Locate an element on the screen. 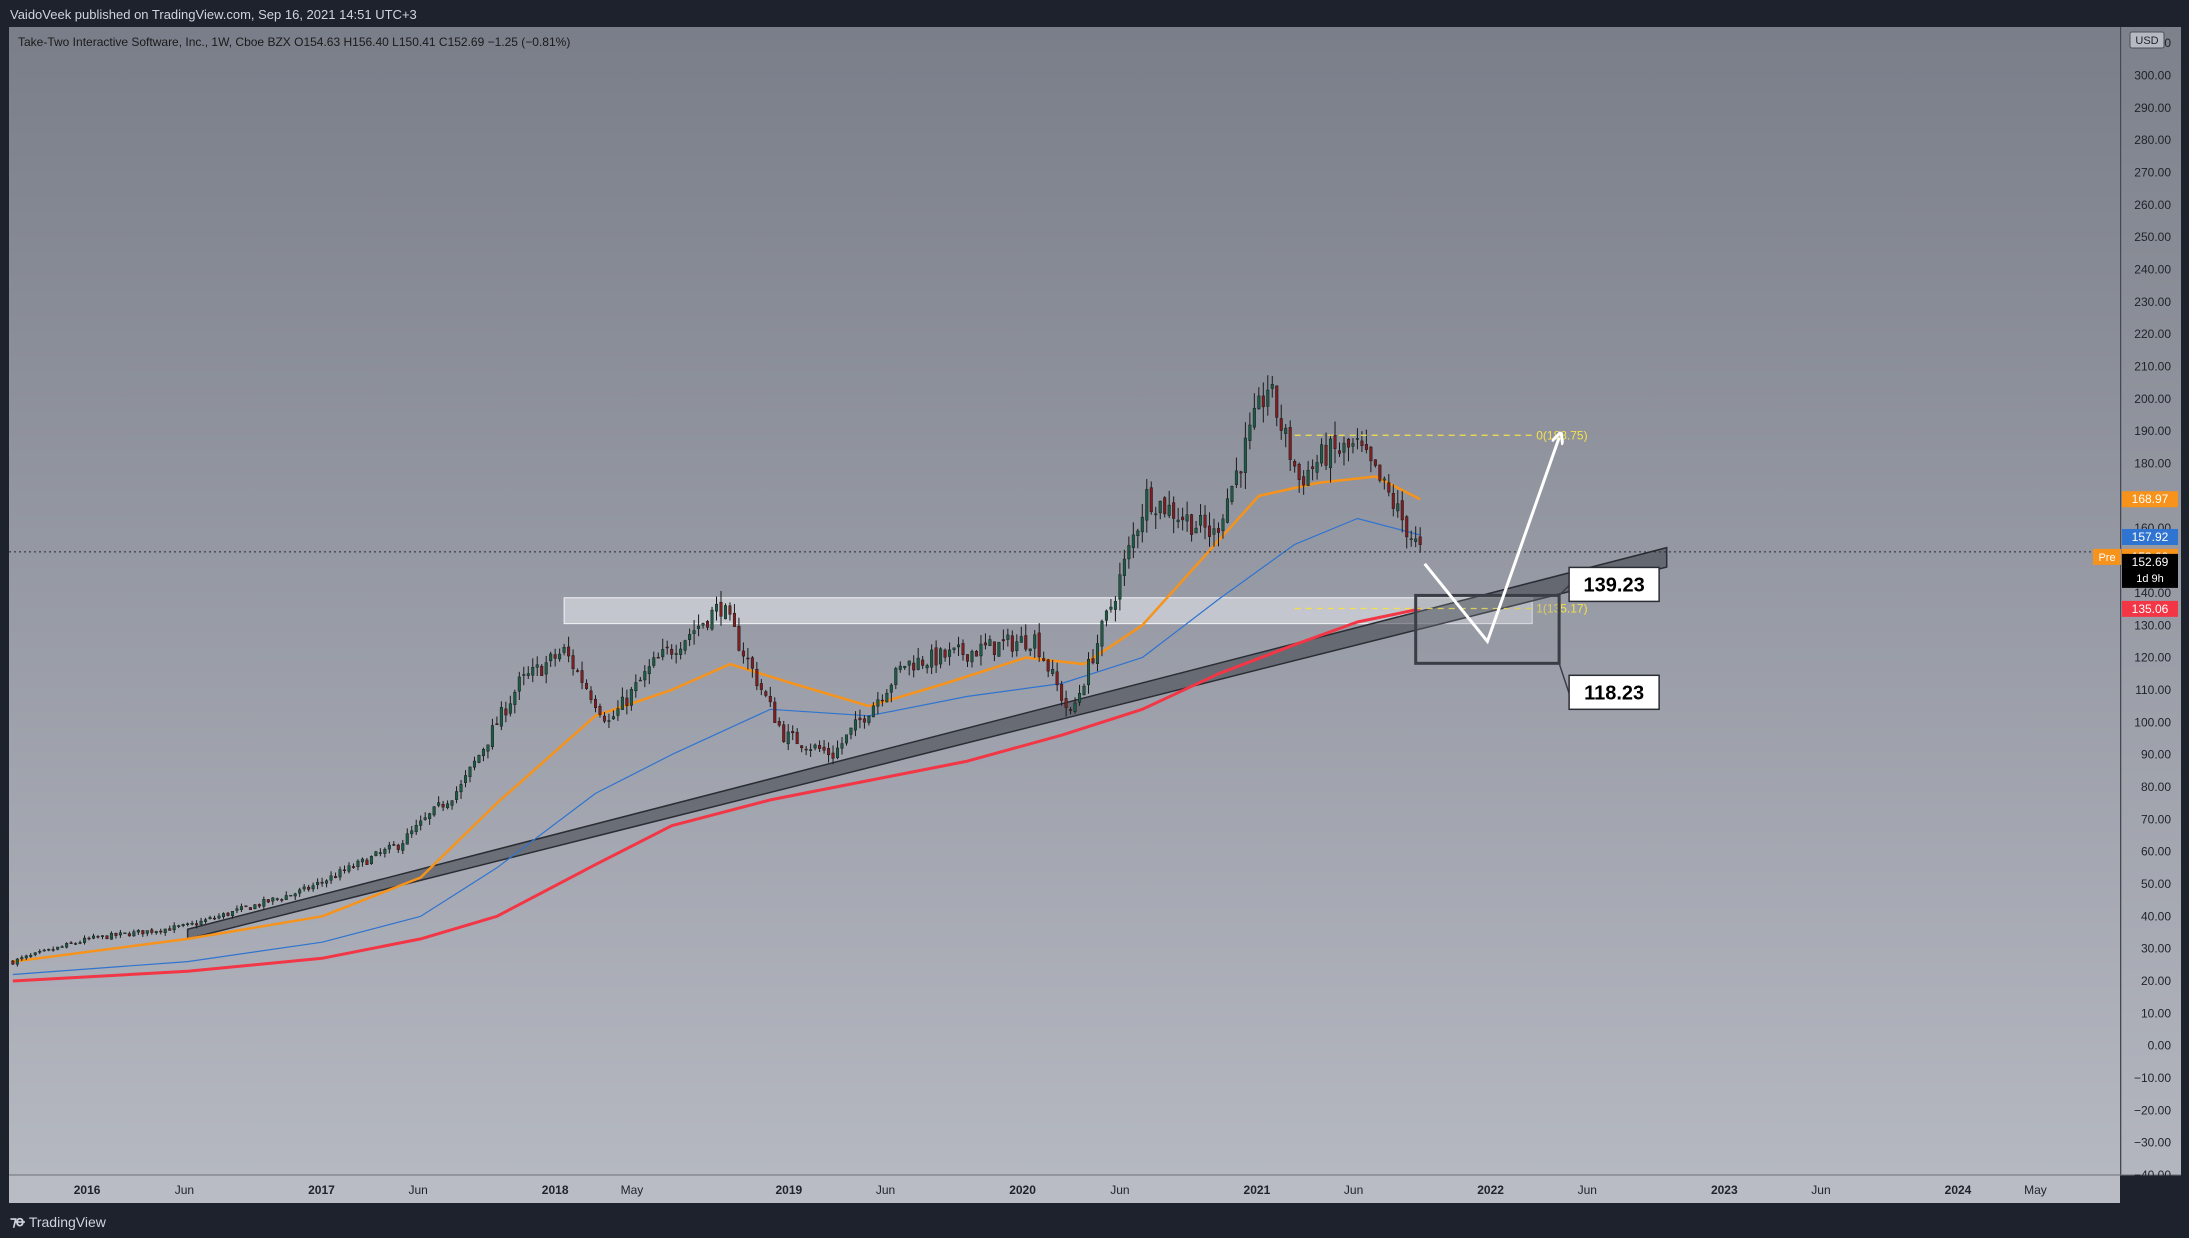  fib-level-label: 1(135.17) is located at coordinates (1561, 609).